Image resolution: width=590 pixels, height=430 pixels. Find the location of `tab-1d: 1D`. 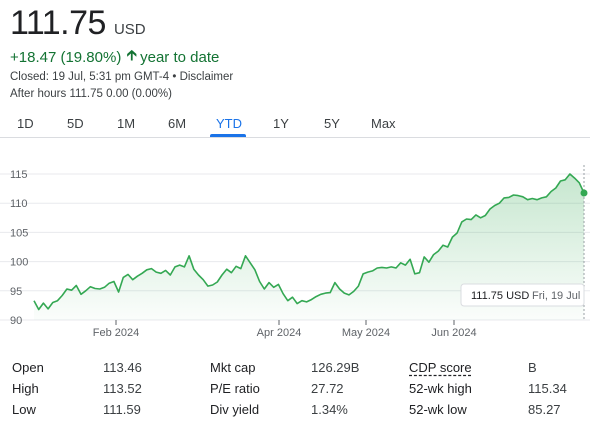

tab-1d: 1D is located at coordinates (25, 123).